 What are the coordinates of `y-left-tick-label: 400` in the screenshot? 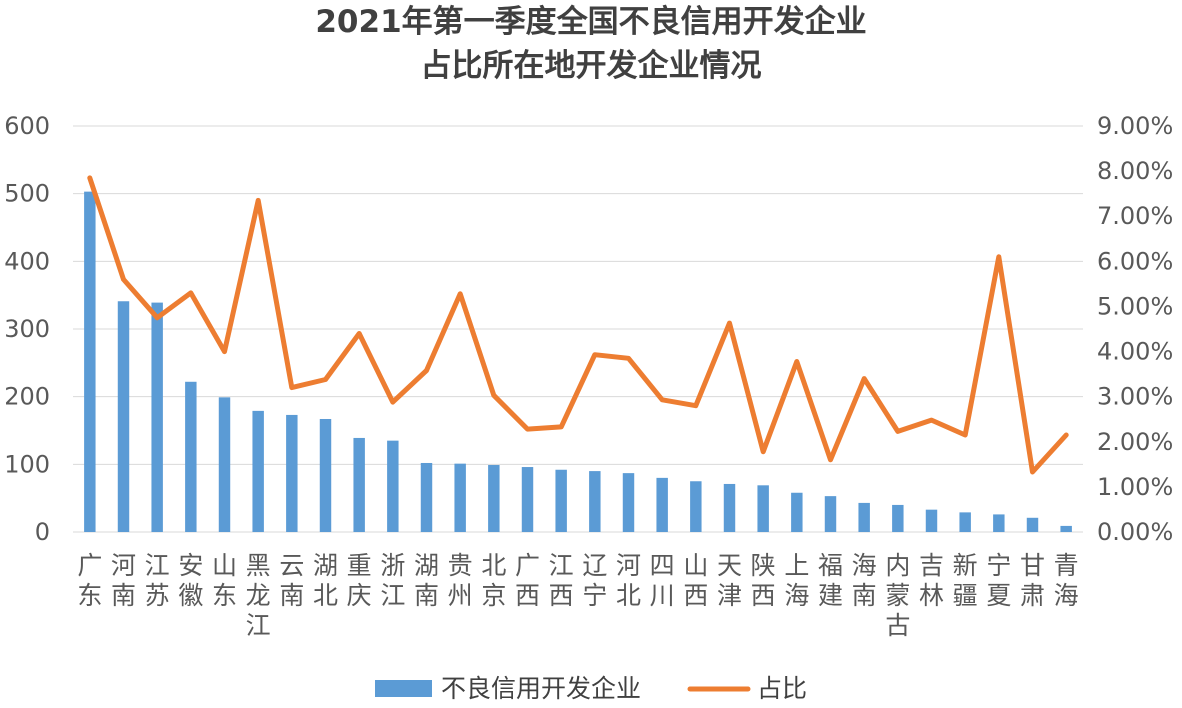 It's located at (27, 261).